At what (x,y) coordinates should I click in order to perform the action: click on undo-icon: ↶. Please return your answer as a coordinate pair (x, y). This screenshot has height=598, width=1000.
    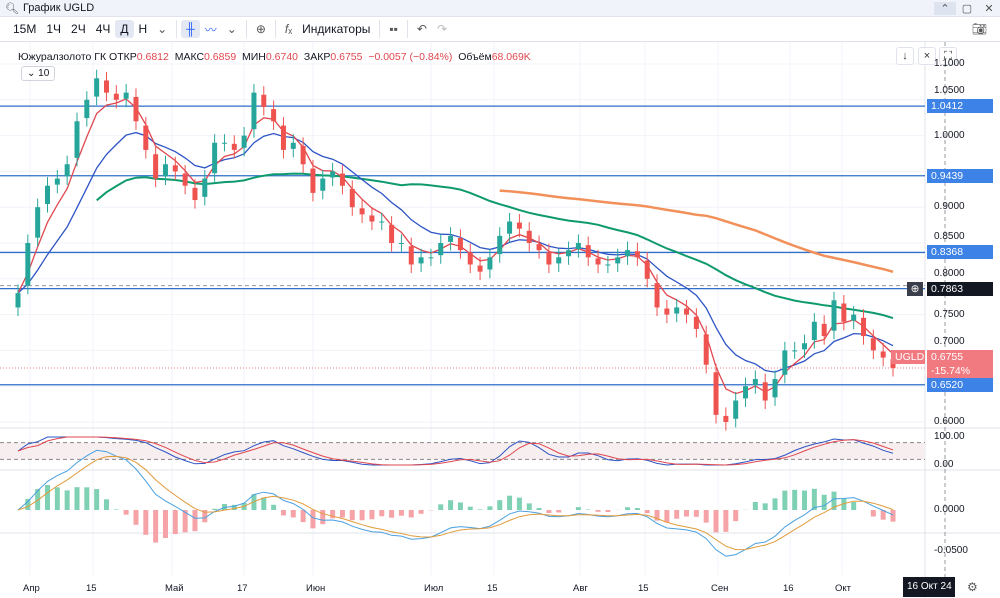
    Looking at the image, I should click on (421, 29).